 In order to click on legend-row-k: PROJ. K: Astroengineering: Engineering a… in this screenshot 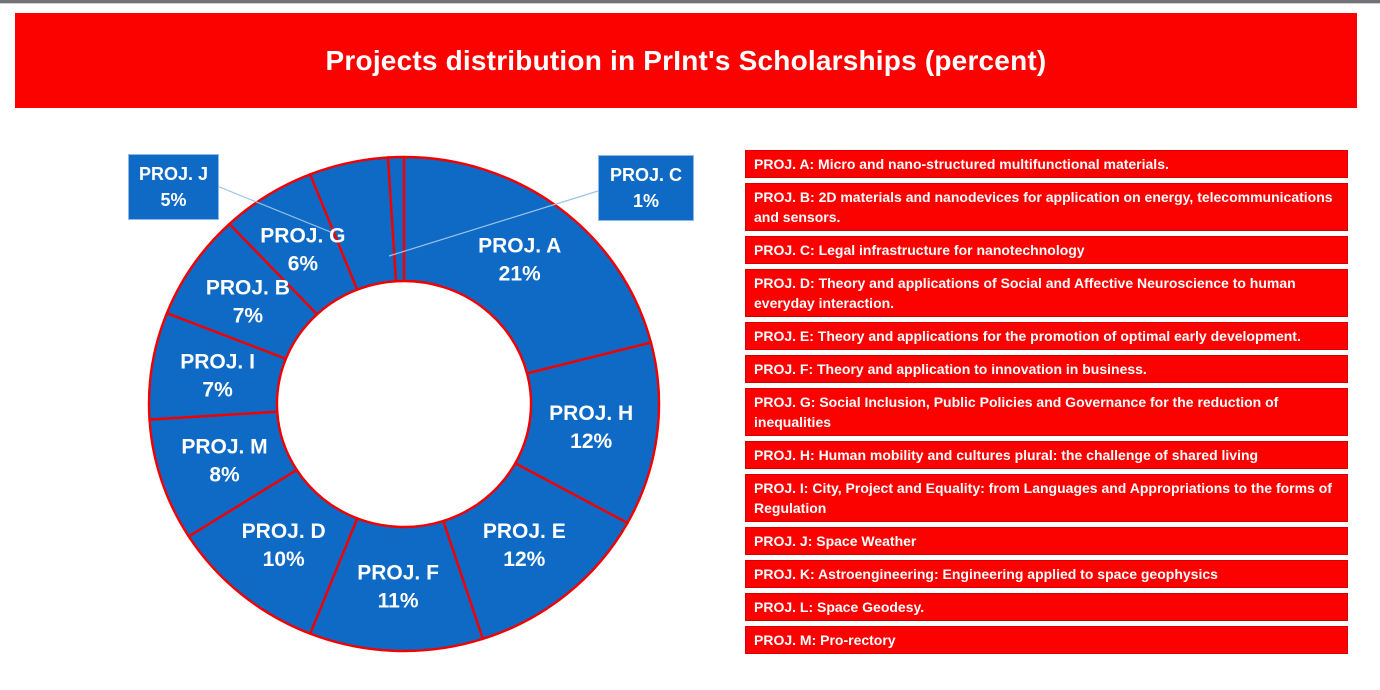, I will do `click(1046, 574)`.